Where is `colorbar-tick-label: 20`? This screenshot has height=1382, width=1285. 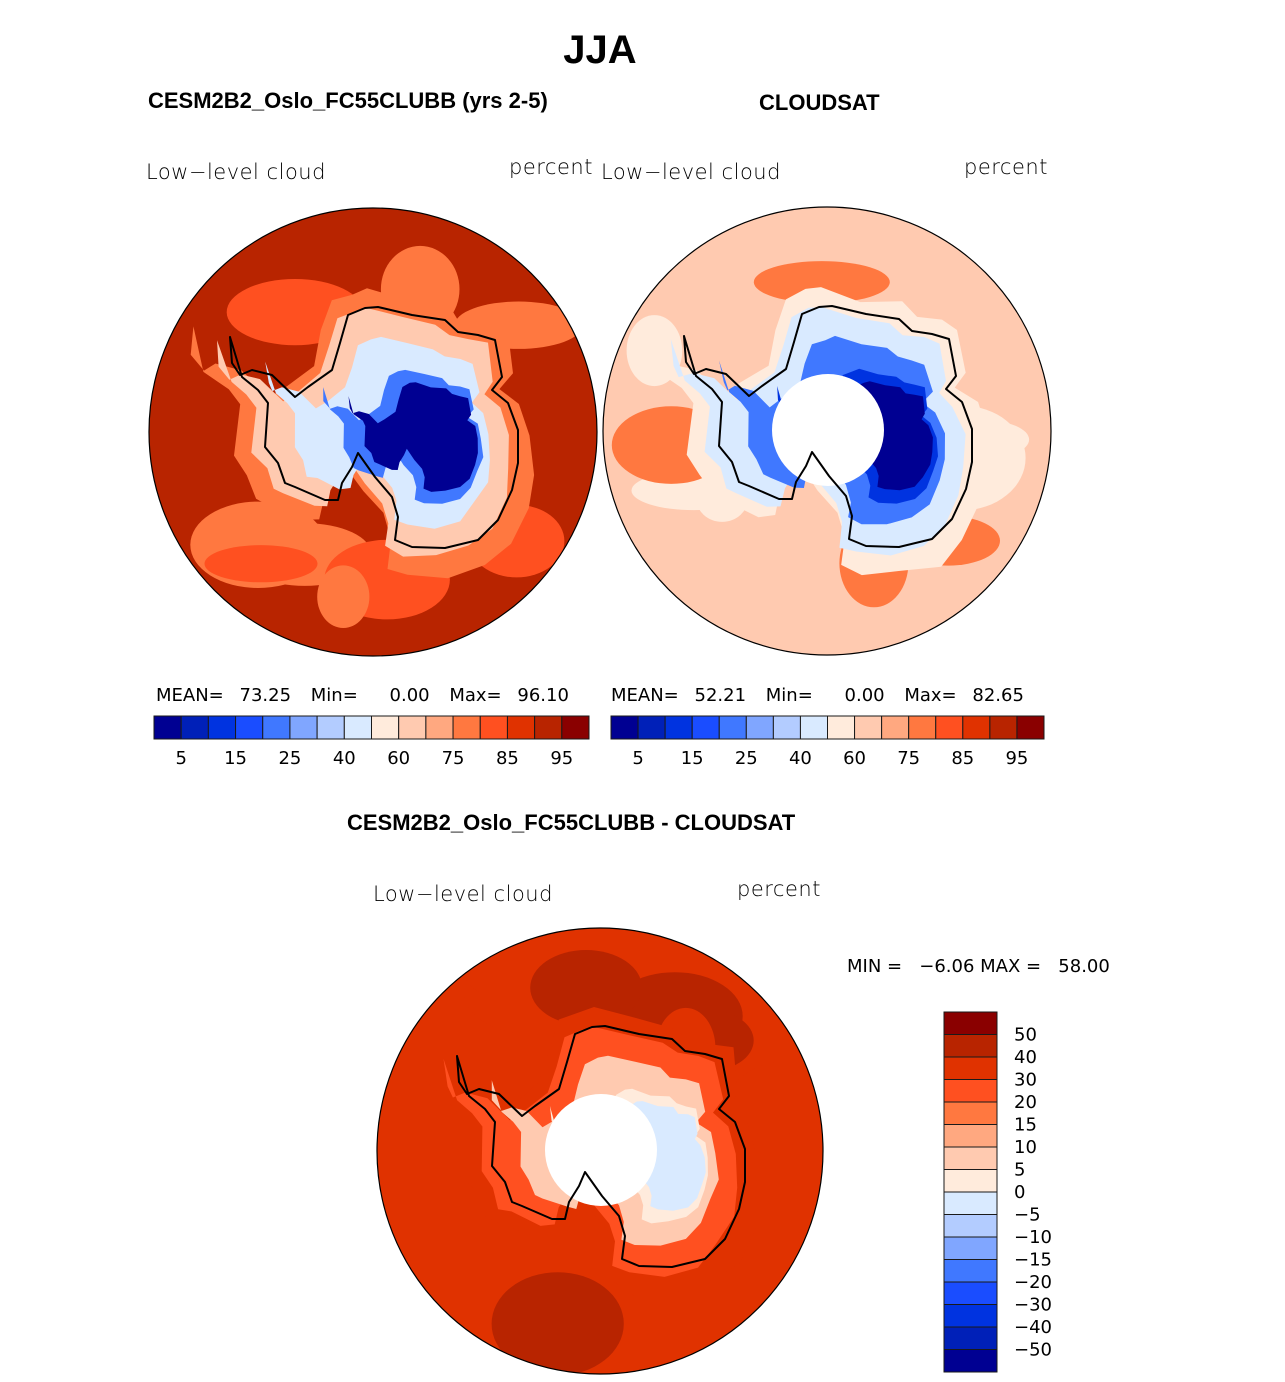 colorbar-tick-label: 20 is located at coordinates (1025, 1102).